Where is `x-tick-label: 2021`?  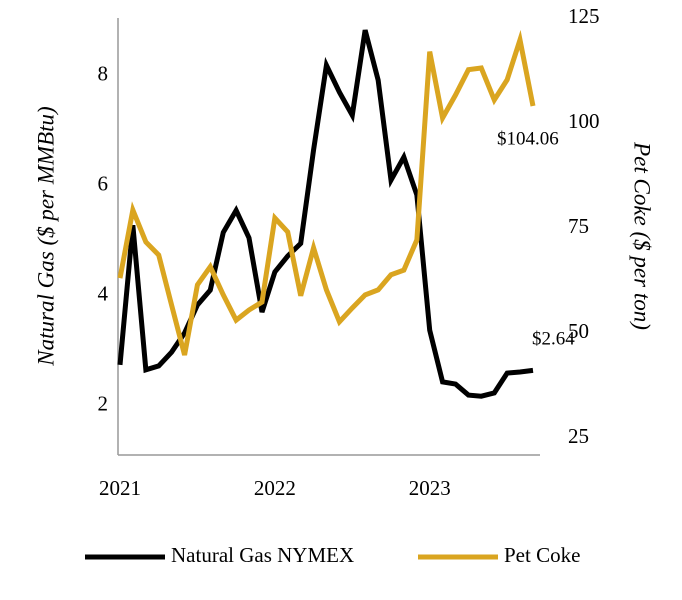 x-tick-label: 2021 is located at coordinates (120, 488).